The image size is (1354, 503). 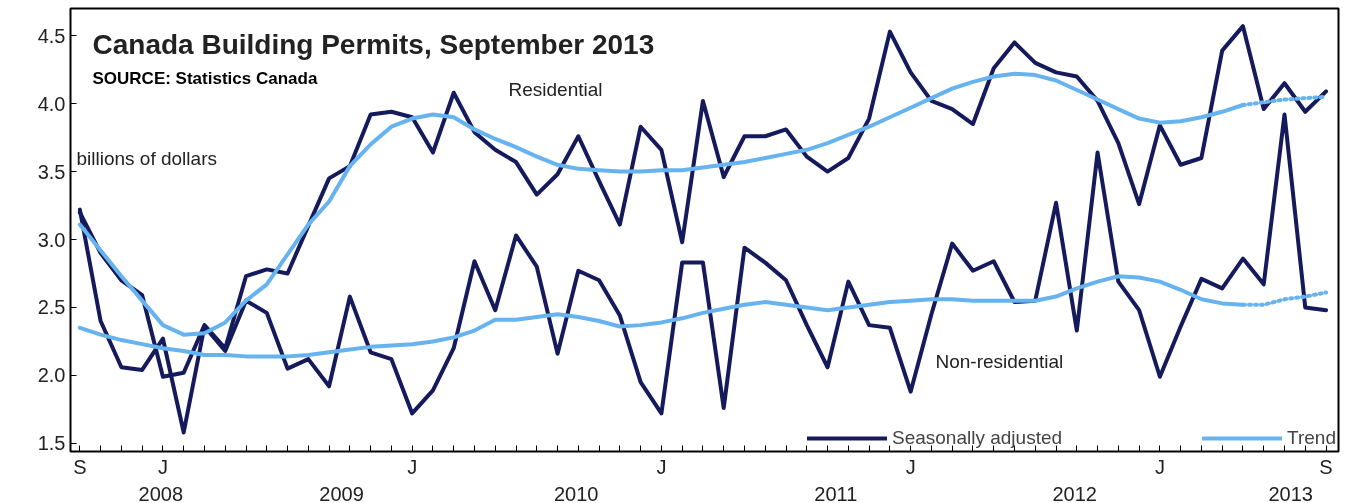 I want to click on y-axis-title: billions of dollars, so click(x=146, y=158).